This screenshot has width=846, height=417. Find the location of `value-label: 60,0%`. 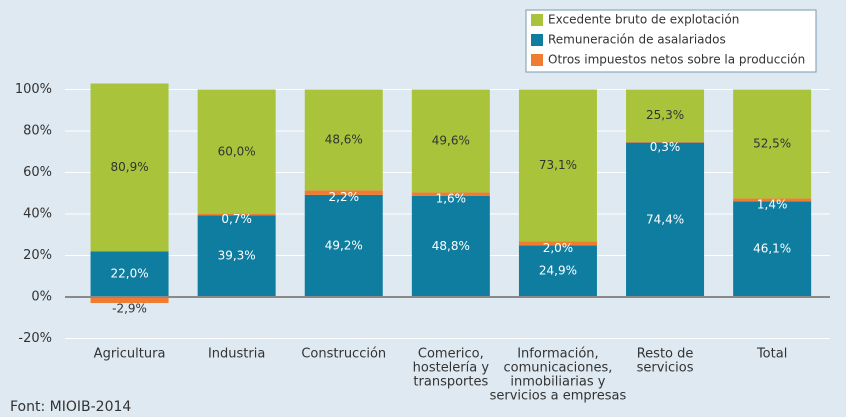

value-label: 60,0% is located at coordinates (237, 151).